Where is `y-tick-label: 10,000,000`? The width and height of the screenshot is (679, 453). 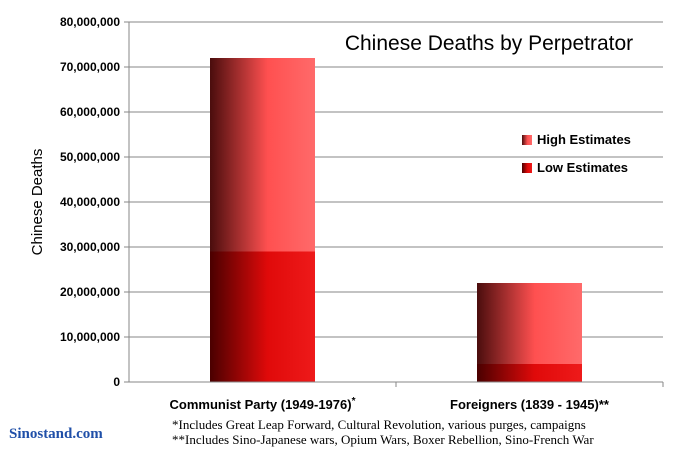
y-tick-label: 10,000,000 is located at coordinates (90, 337).